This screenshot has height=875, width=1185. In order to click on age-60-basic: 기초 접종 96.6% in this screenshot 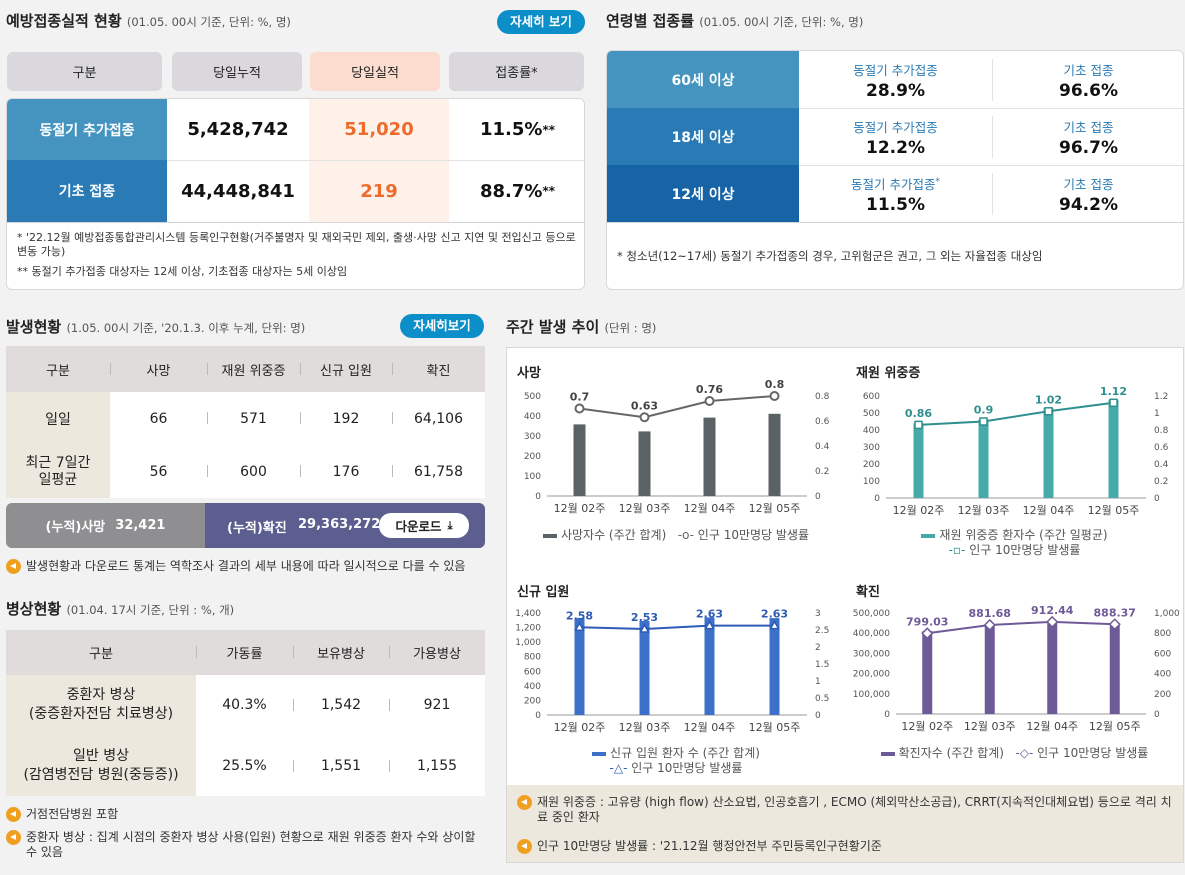, I will do `click(1087, 79)`.